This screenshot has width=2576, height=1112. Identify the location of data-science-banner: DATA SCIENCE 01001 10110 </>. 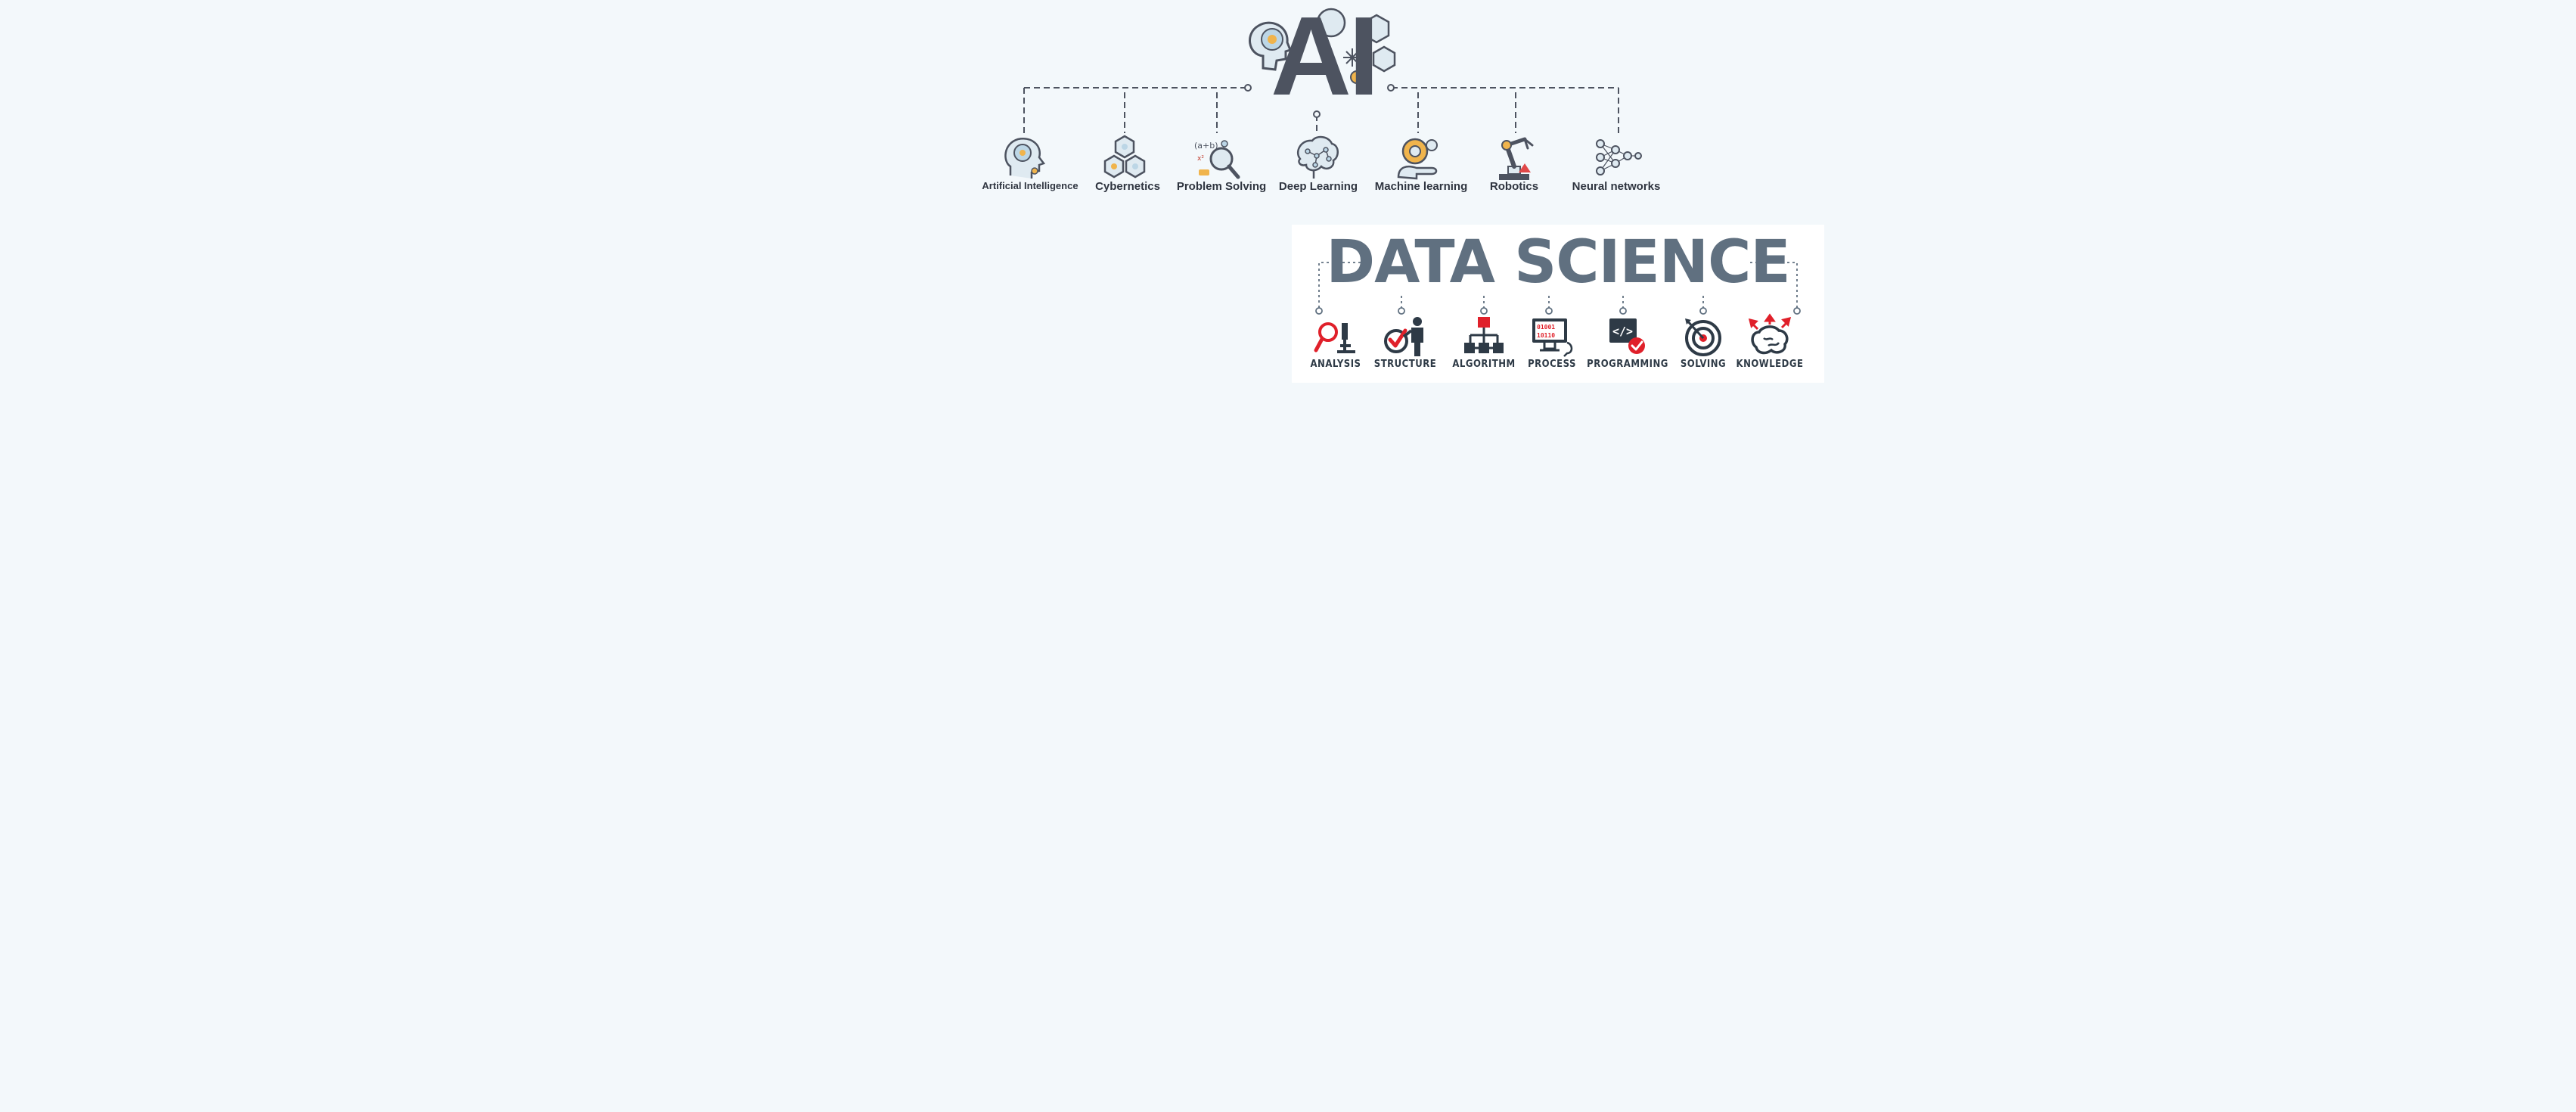
(1558, 304).